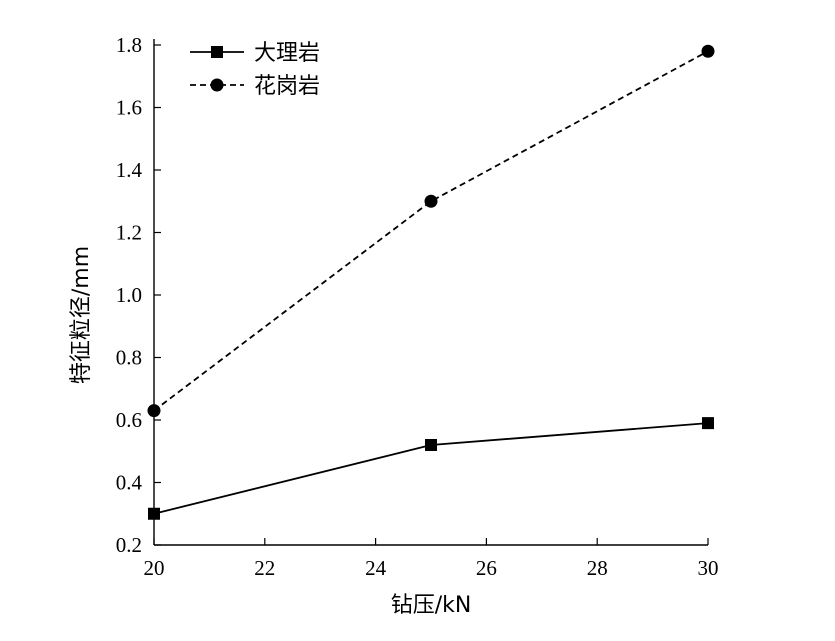 Image resolution: width=835 pixels, height=641 pixels. I want to click on y-axis-label: 特征粒径/mm, so click(81, 315).